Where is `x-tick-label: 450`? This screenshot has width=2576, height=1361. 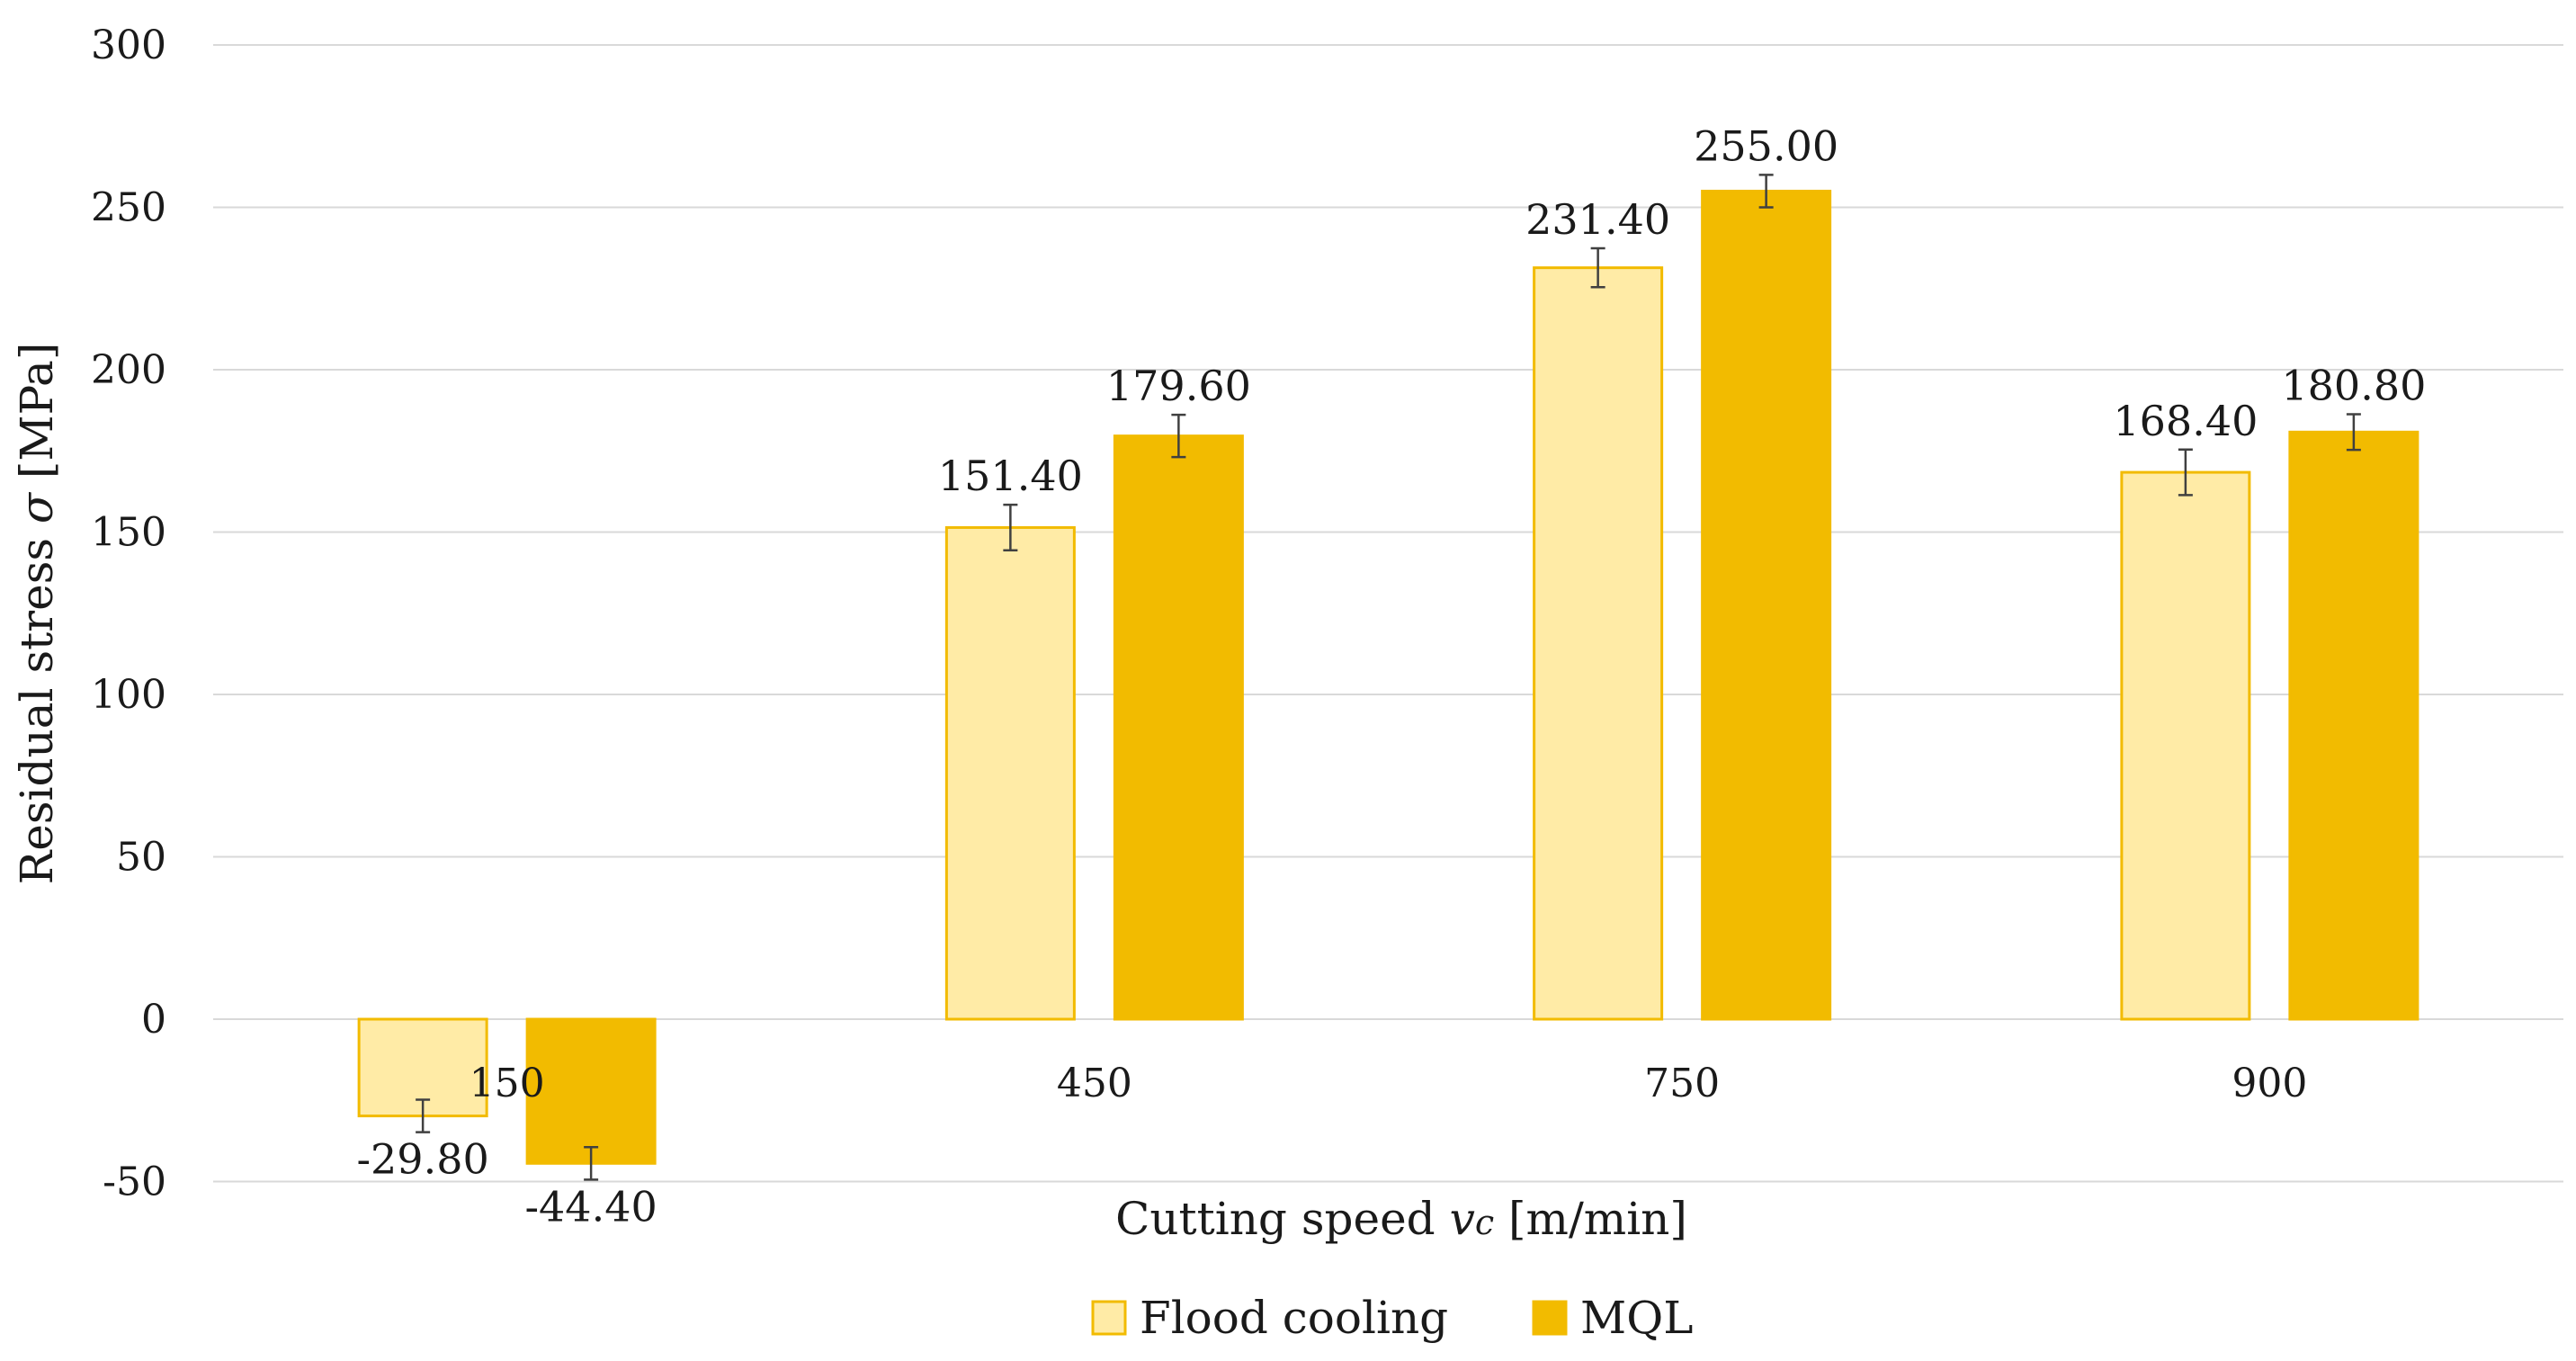 x-tick-label: 450 is located at coordinates (1094, 1083).